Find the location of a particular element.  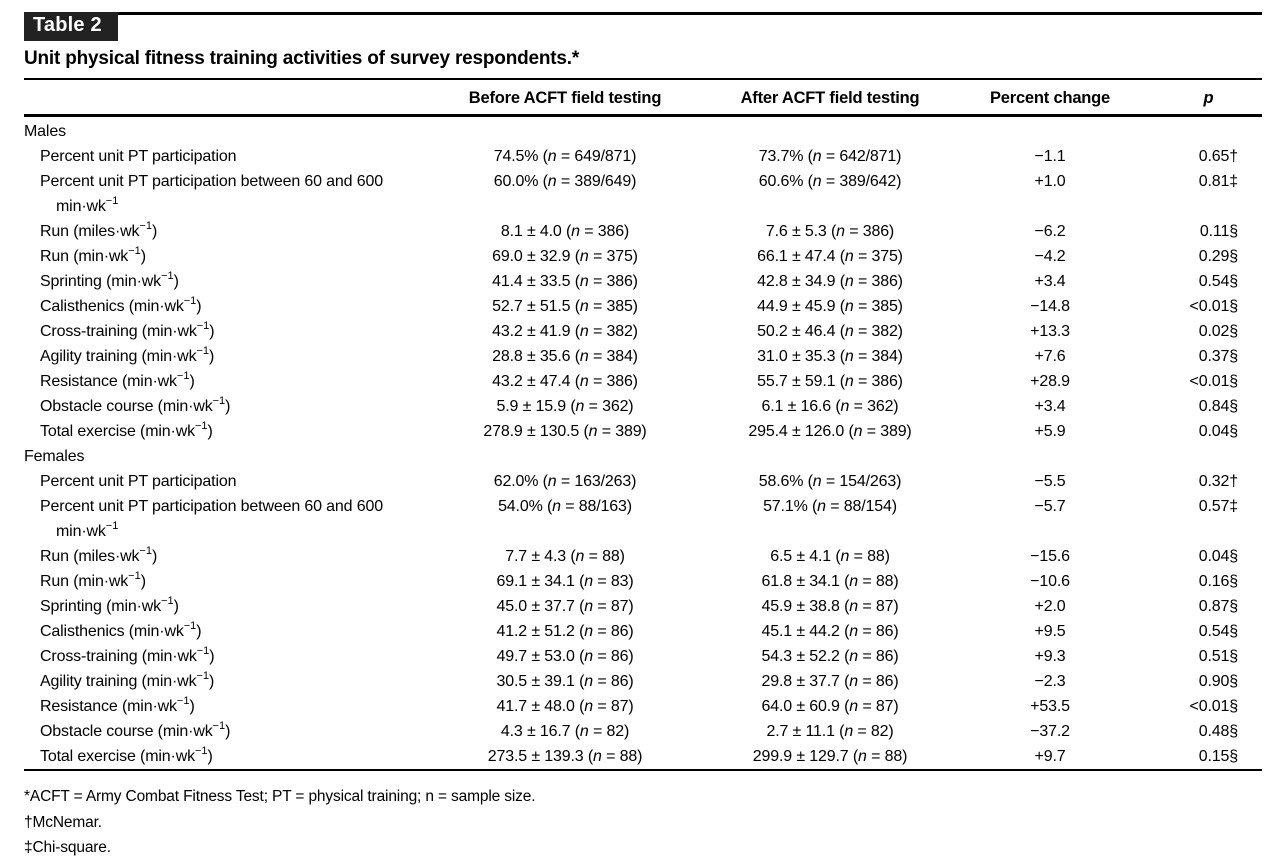

section-header: Females is located at coordinates (54, 456).